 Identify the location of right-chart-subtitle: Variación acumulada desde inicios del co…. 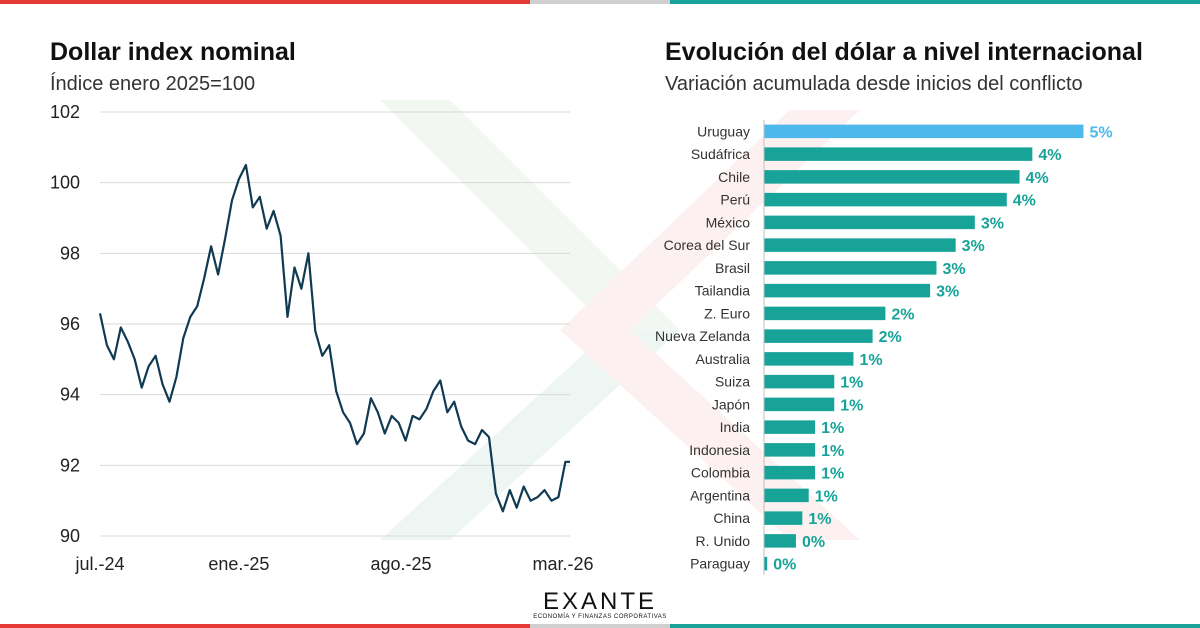
(874, 84).